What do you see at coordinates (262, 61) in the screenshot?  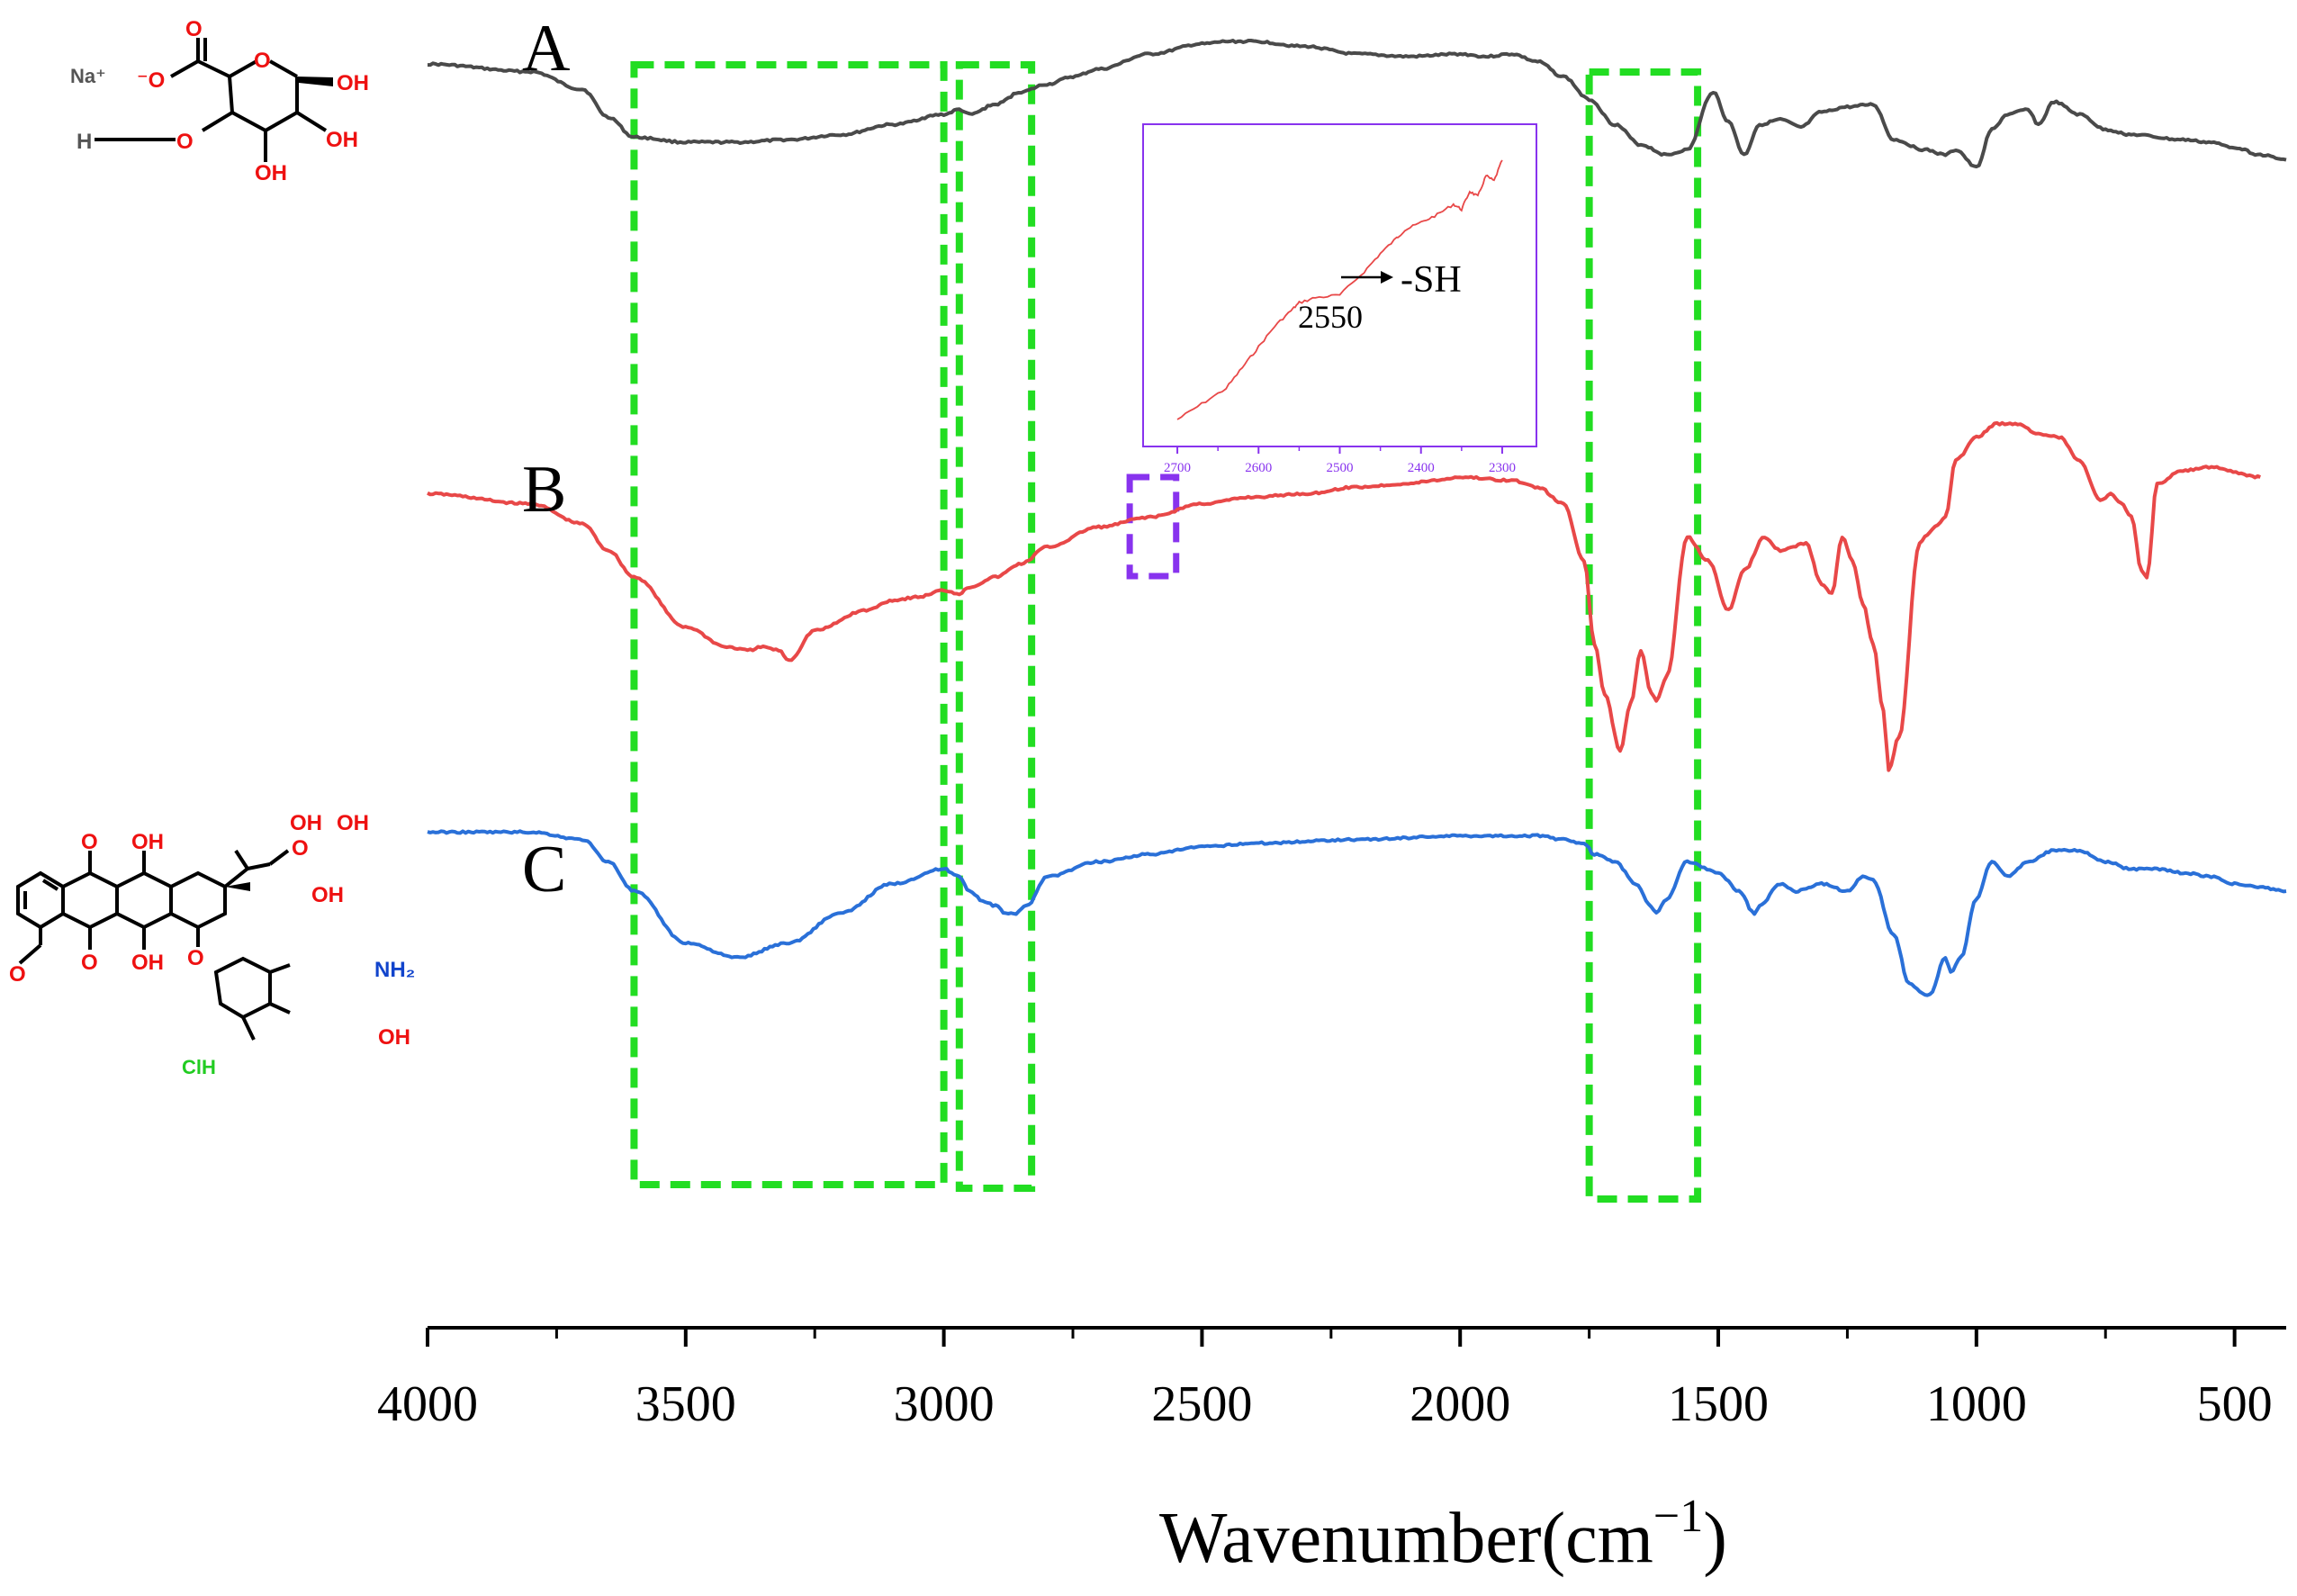 I see `mol-top-label-ring-o: O` at bounding box center [262, 61].